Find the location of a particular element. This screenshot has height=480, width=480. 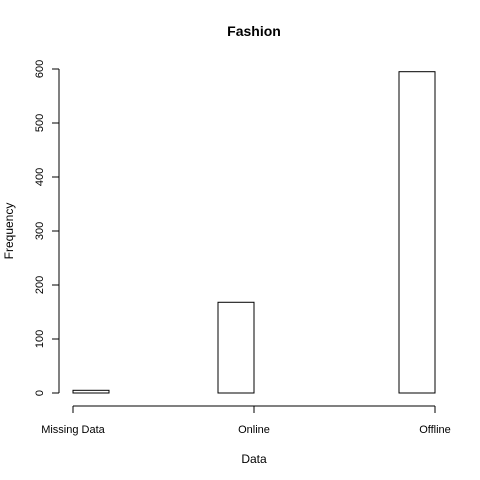

x-tick-label: Offline is located at coordinates (435, 430).